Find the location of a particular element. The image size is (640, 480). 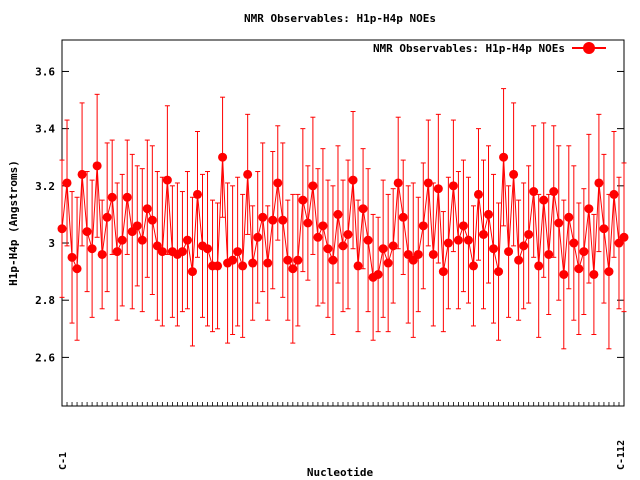

x-axis-label: Nucleotide is located at coordinates (340, 472).